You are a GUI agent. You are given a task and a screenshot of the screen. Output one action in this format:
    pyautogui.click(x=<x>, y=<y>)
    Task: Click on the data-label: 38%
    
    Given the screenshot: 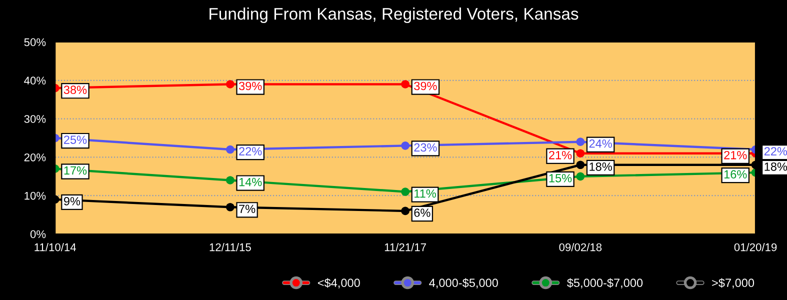 What is the action you would take?
    pyautogui.click(x=75, y=90)
    